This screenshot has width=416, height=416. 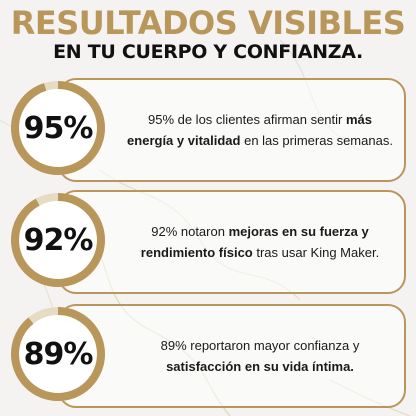 I want to click on percent-label-3: 89%, so click(x=58, y=354).